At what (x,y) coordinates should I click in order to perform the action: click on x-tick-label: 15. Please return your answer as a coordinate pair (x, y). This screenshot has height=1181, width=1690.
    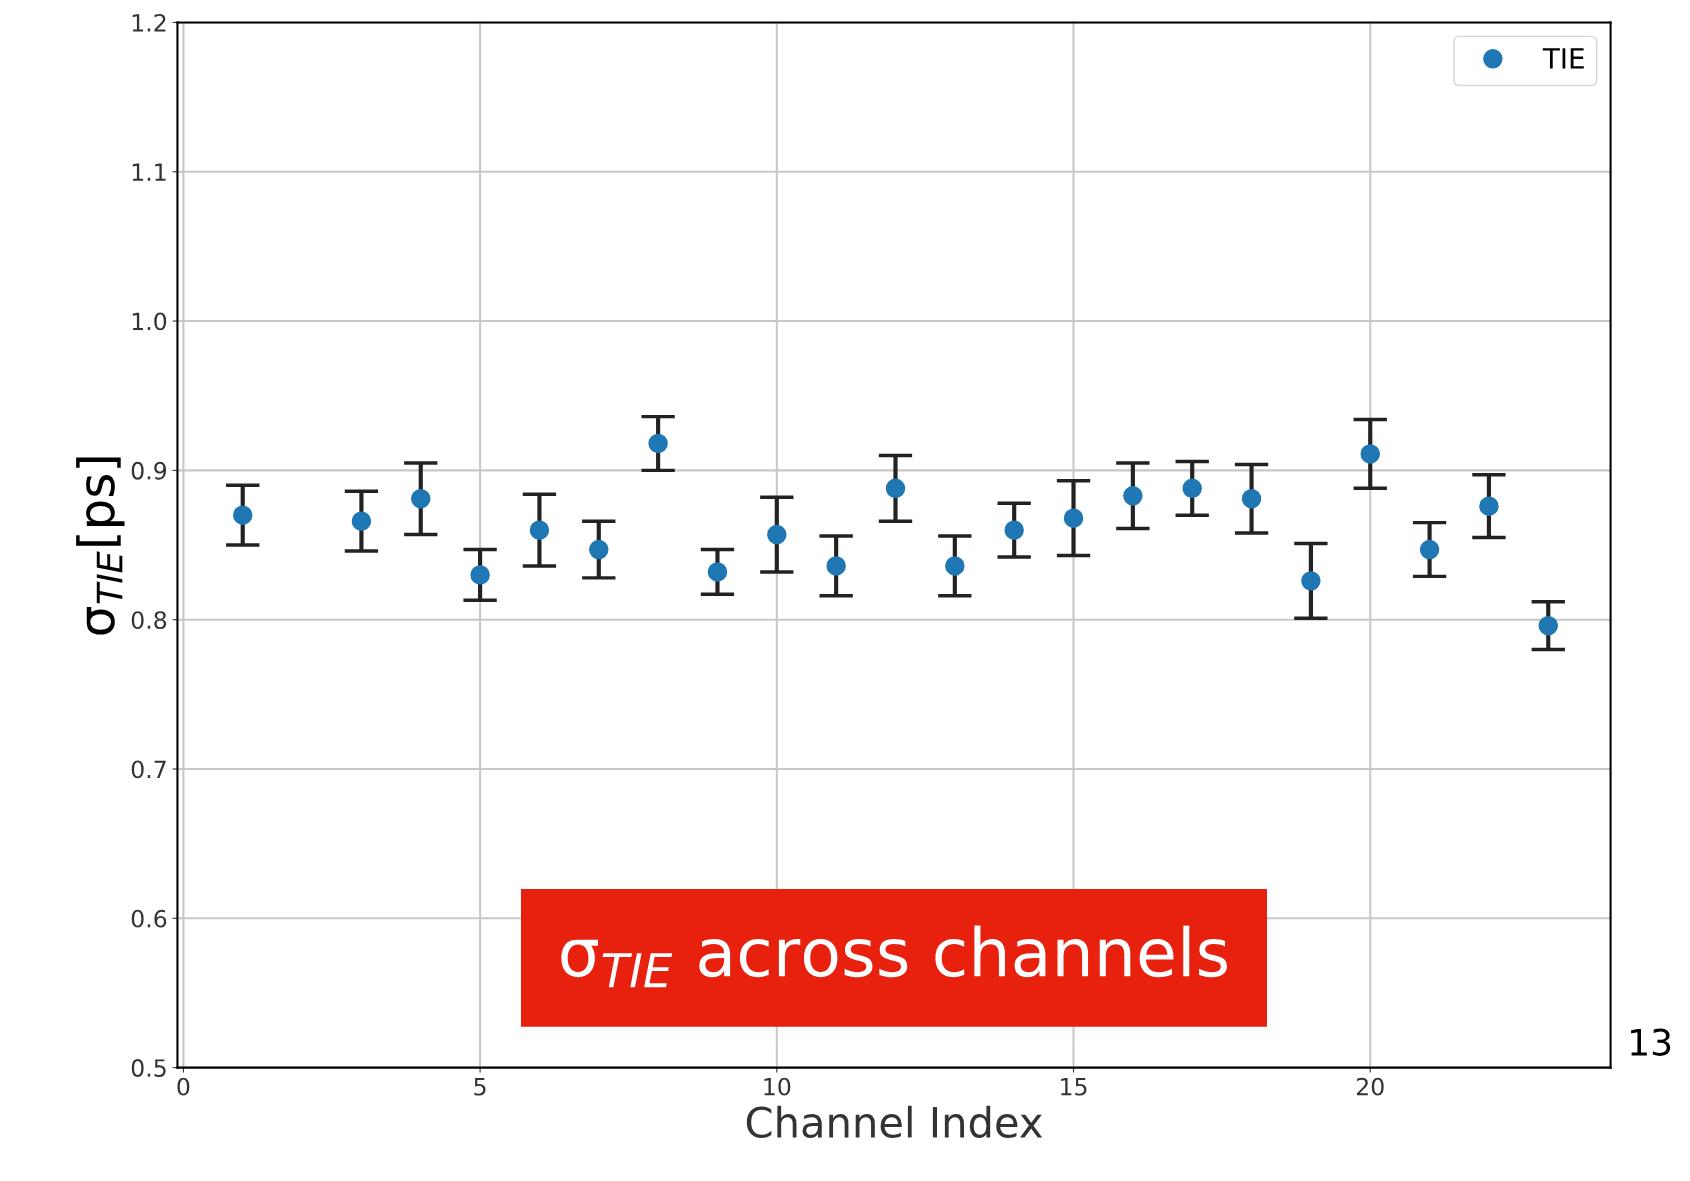
    Looking at the image, I should click on (1074, 1087).